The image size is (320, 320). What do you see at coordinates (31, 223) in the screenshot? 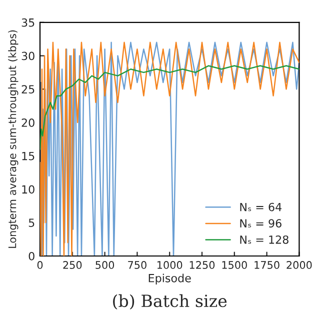
I see `y-tick-label: 5` at bounding box center [31, 223].